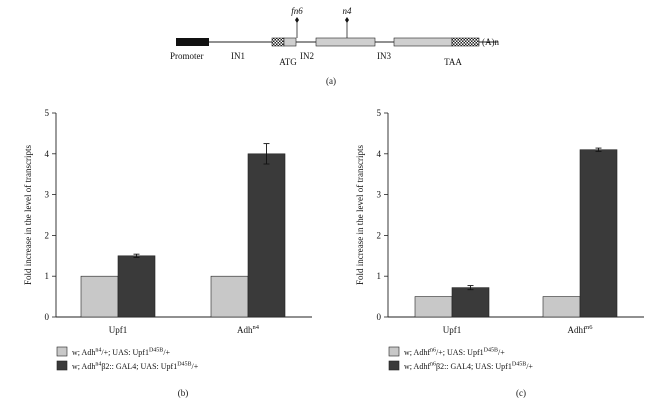  I want to click on exon3-coding-box, so click(423, 42).